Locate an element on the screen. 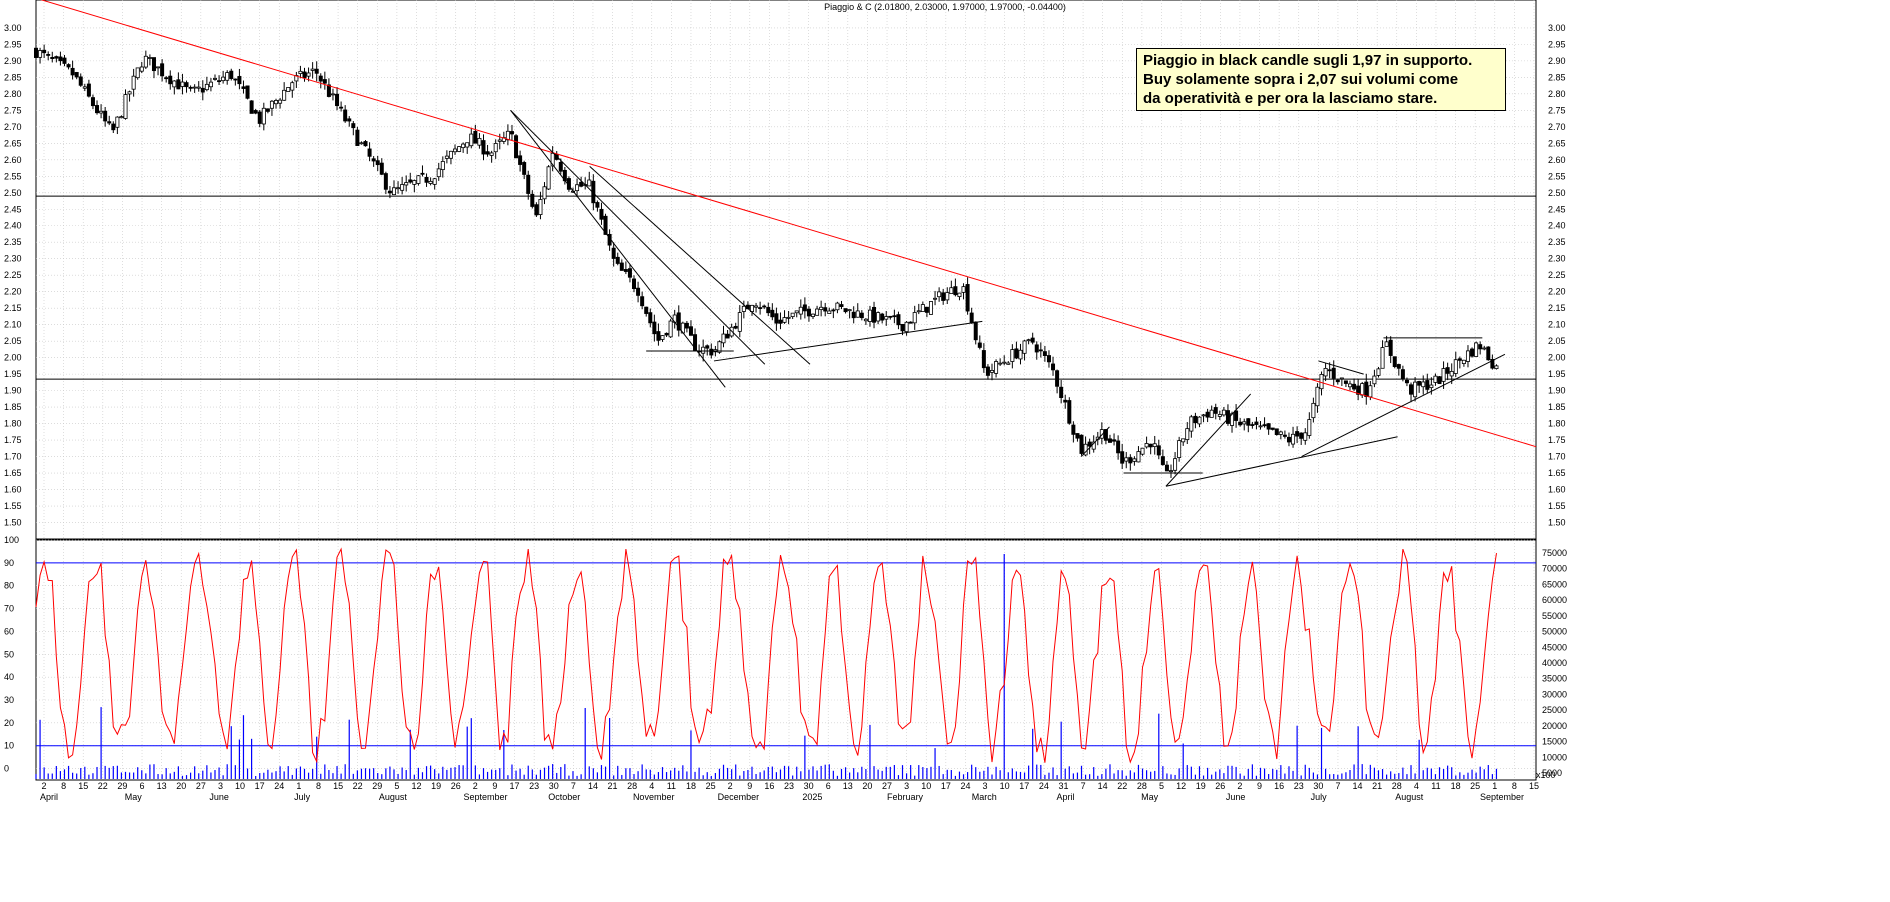 The image size is (1890, 902). price-tick-label-left: 1.70 is located at coordinates (13, 457).